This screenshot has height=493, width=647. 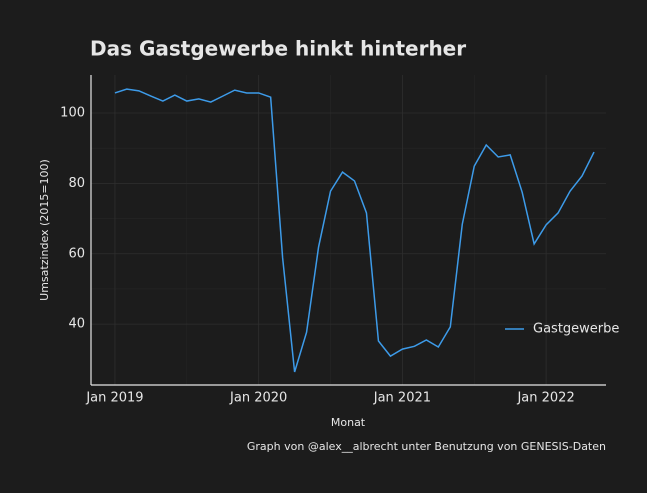 What do you see at coordinates (72, 113) in the screenshot?
I see `y-tick-label: 100` at bounding box center [72, 113].